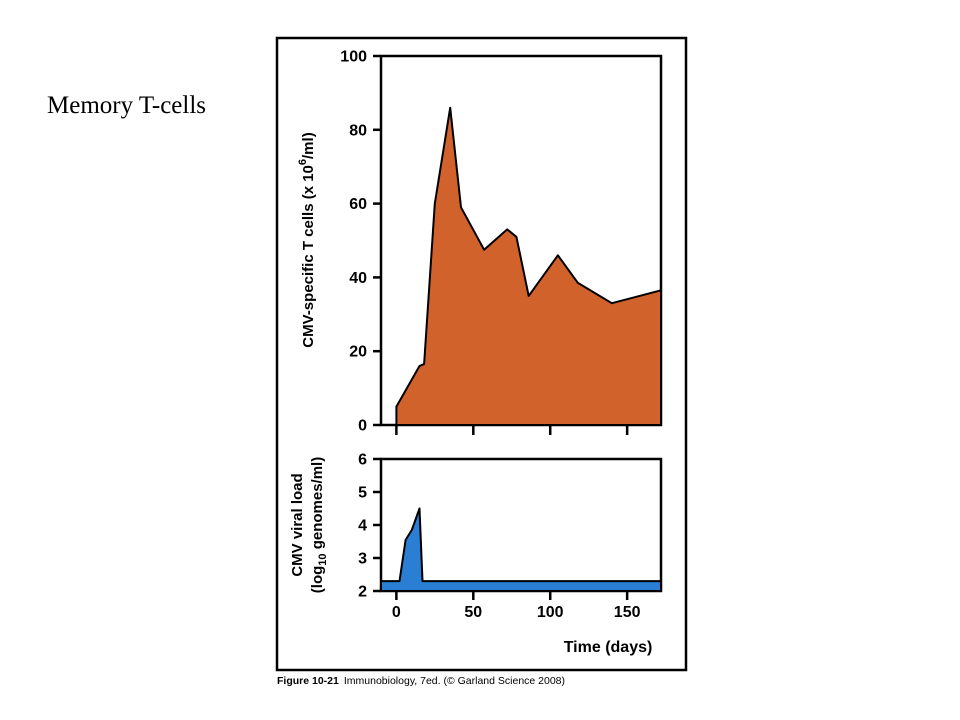 This screenshot has height=720, width=960. I want to click on tcell-area-series, so click(528, 266).